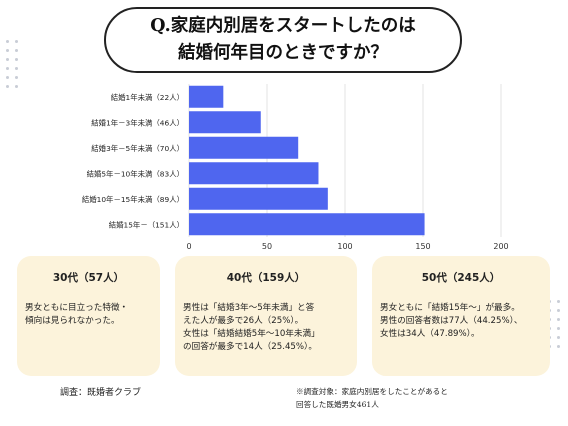  I want to click on card-30s-title: 30代（57人）, so click(88, 278).